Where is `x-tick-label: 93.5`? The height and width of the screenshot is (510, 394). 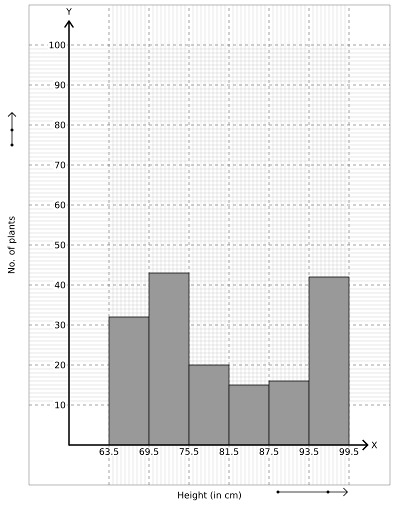
x-tick-label: 93.5 is located at coordinates (309, 451).